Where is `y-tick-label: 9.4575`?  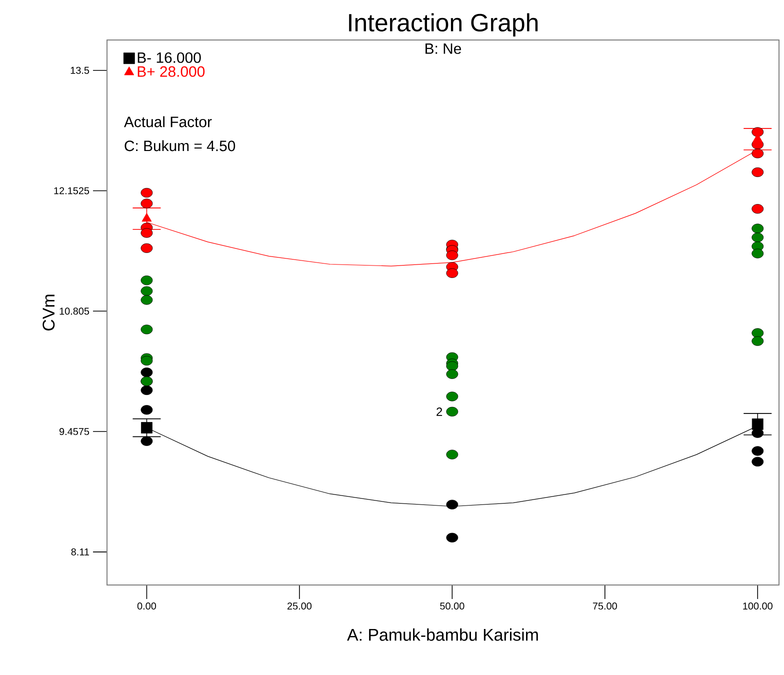 y-tick-label: 9.4575 is located at coordinates (74, 432).